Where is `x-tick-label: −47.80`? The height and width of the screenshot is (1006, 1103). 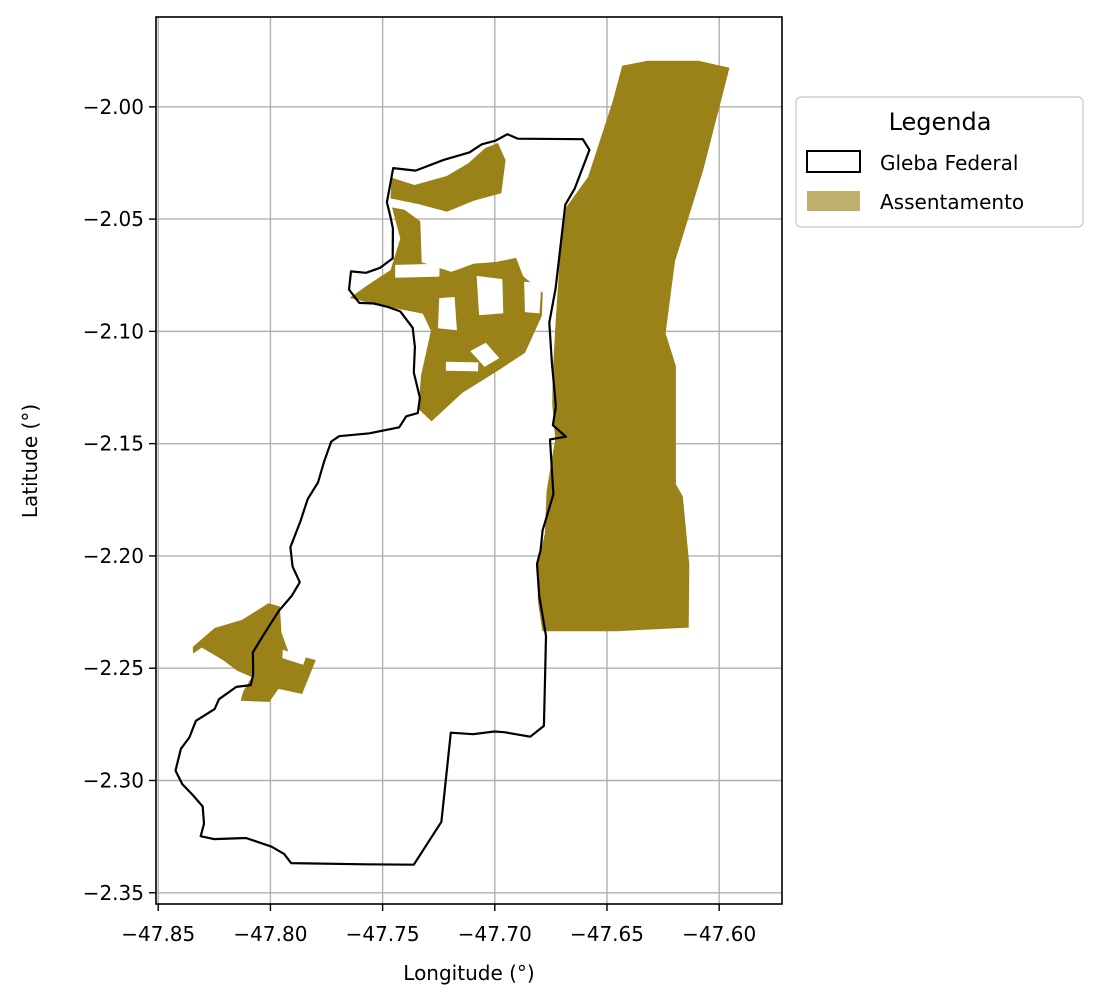 x-tick-label: −47.80 is located at coordinates (270, 934).